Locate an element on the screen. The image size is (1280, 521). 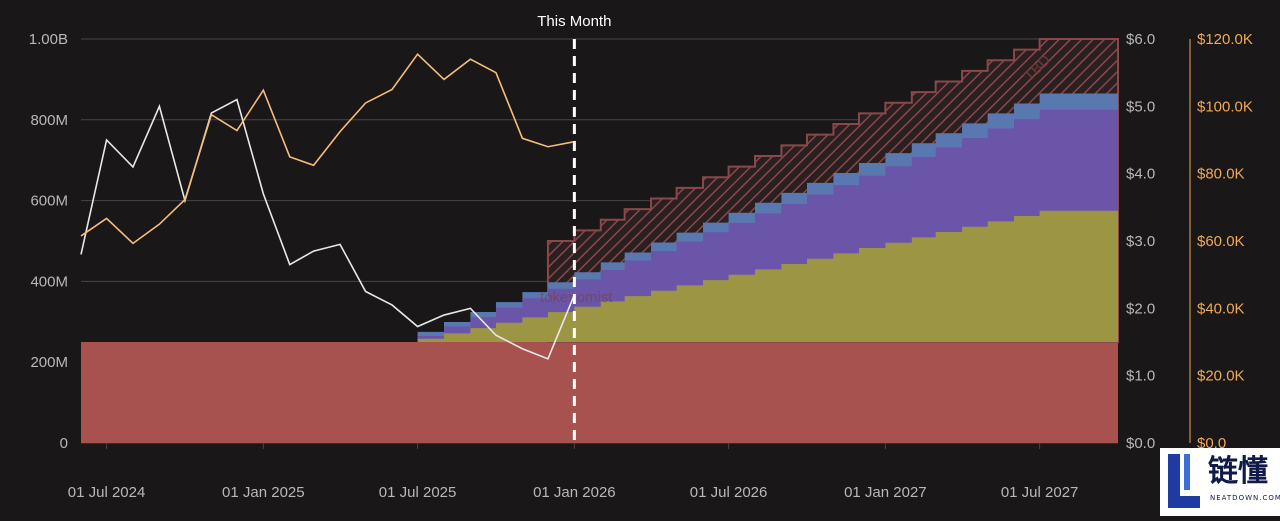
left-axis-tick: 200M is located at coordinates (49, 362).